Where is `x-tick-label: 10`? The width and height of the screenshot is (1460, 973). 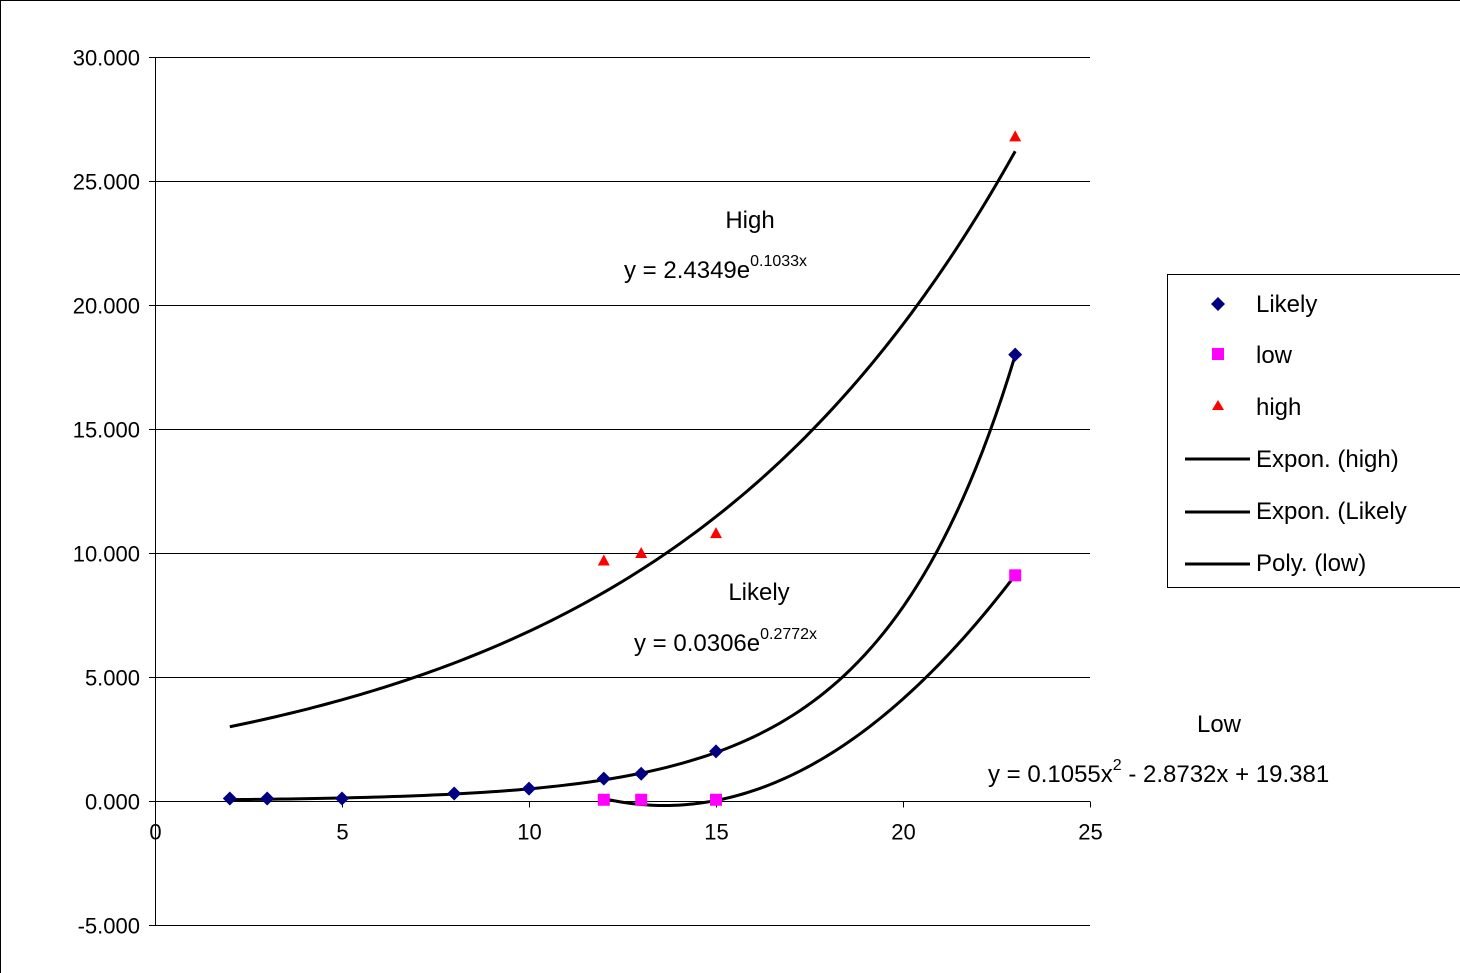 x-tick-label: 10 is located at coordinates (529, 832).